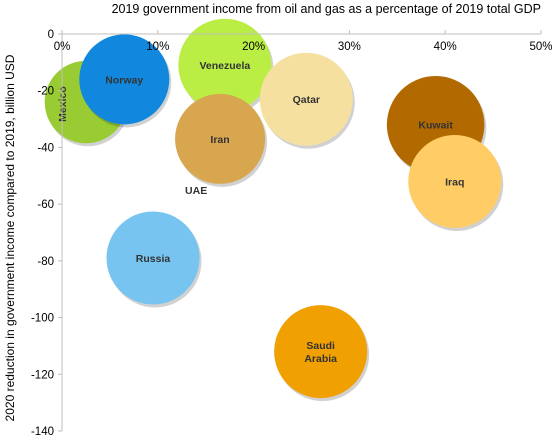 This screenshot has width=553, height=448. I want to click on bubble-label-qatar: Qatar, so click(306, 100).